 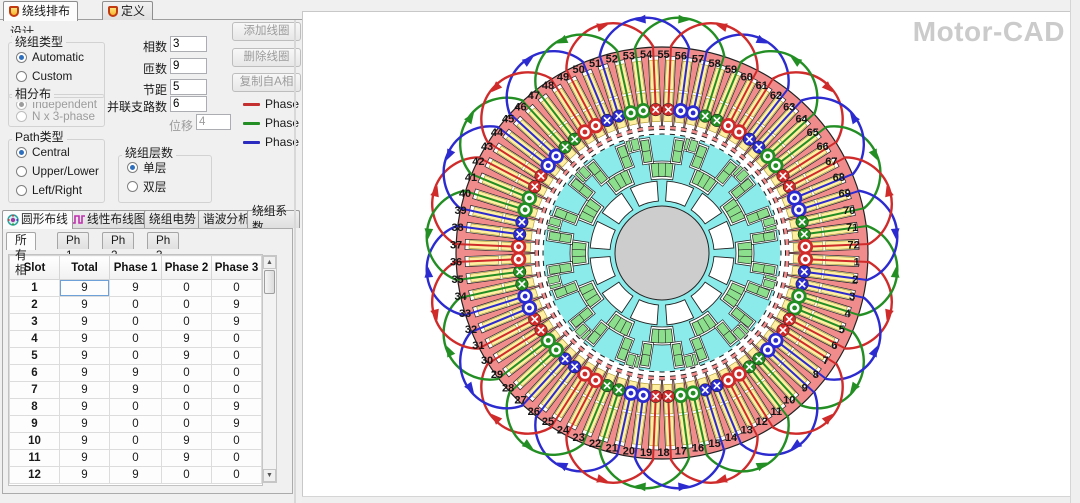 What do you see at coordinates (34, 407) in the screenshot?
I see `table-cell: 8` at bounding box center [34, 407].